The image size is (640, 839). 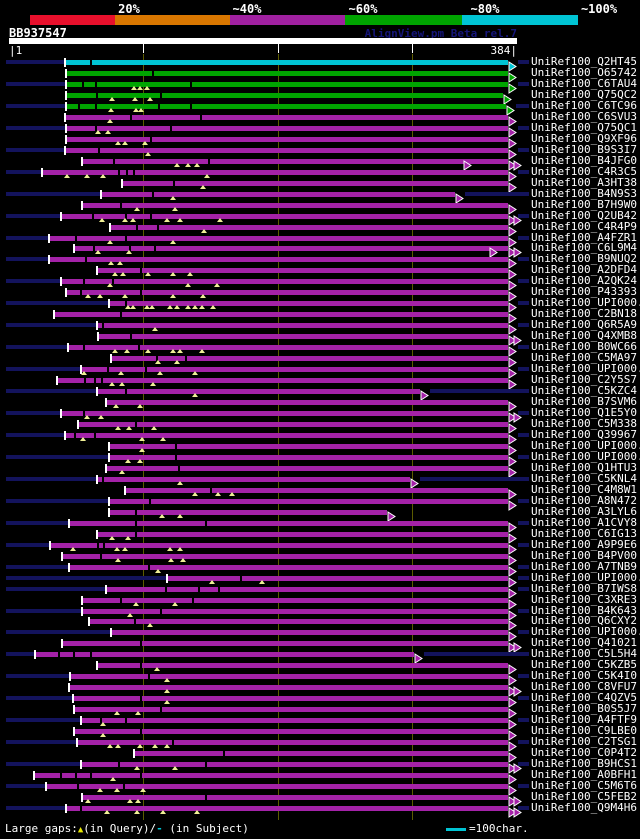 What do you see at coordinates (584, 500) in the screenshot?
I see `hit-label: UniRef100_A8N472` at bounding box center [584, 500].